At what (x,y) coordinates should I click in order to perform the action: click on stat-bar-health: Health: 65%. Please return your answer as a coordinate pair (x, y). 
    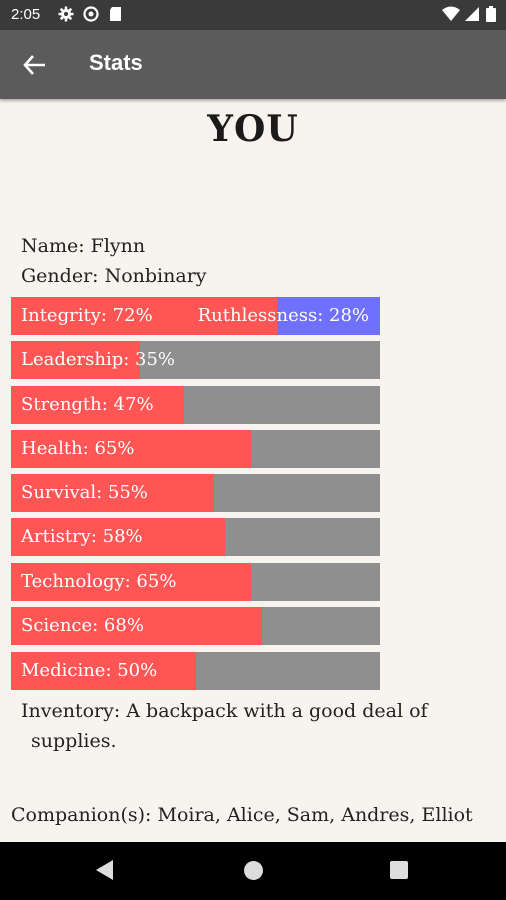
    Looking at the image, I should click on (195, 449).